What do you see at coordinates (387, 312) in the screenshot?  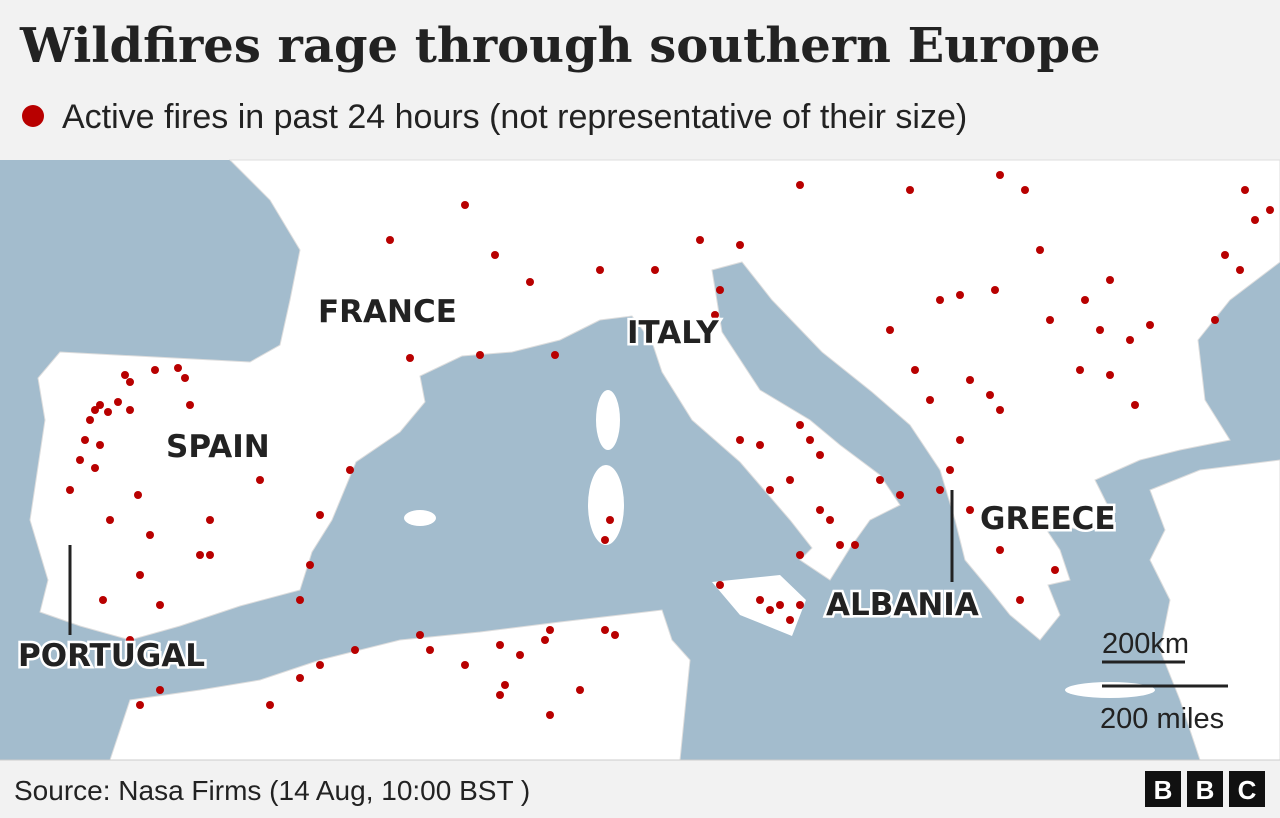 I see `country-label: FRANCE` at bounding box center [387, 312].